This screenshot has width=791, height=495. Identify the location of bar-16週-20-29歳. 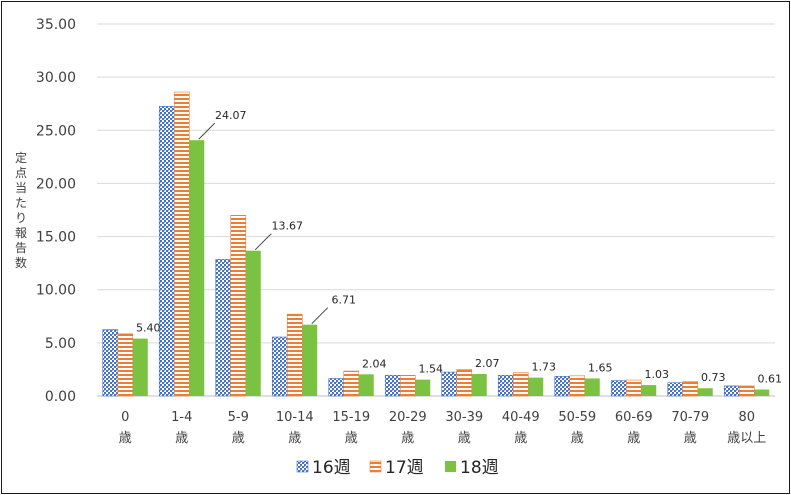
(392, 385).